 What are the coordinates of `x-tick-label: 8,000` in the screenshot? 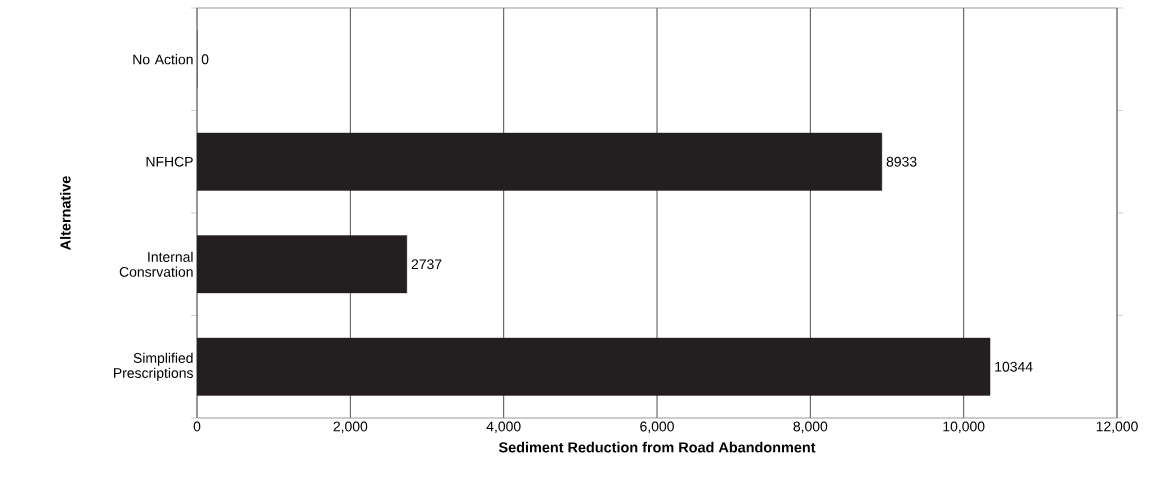 It's located at (810, 427).